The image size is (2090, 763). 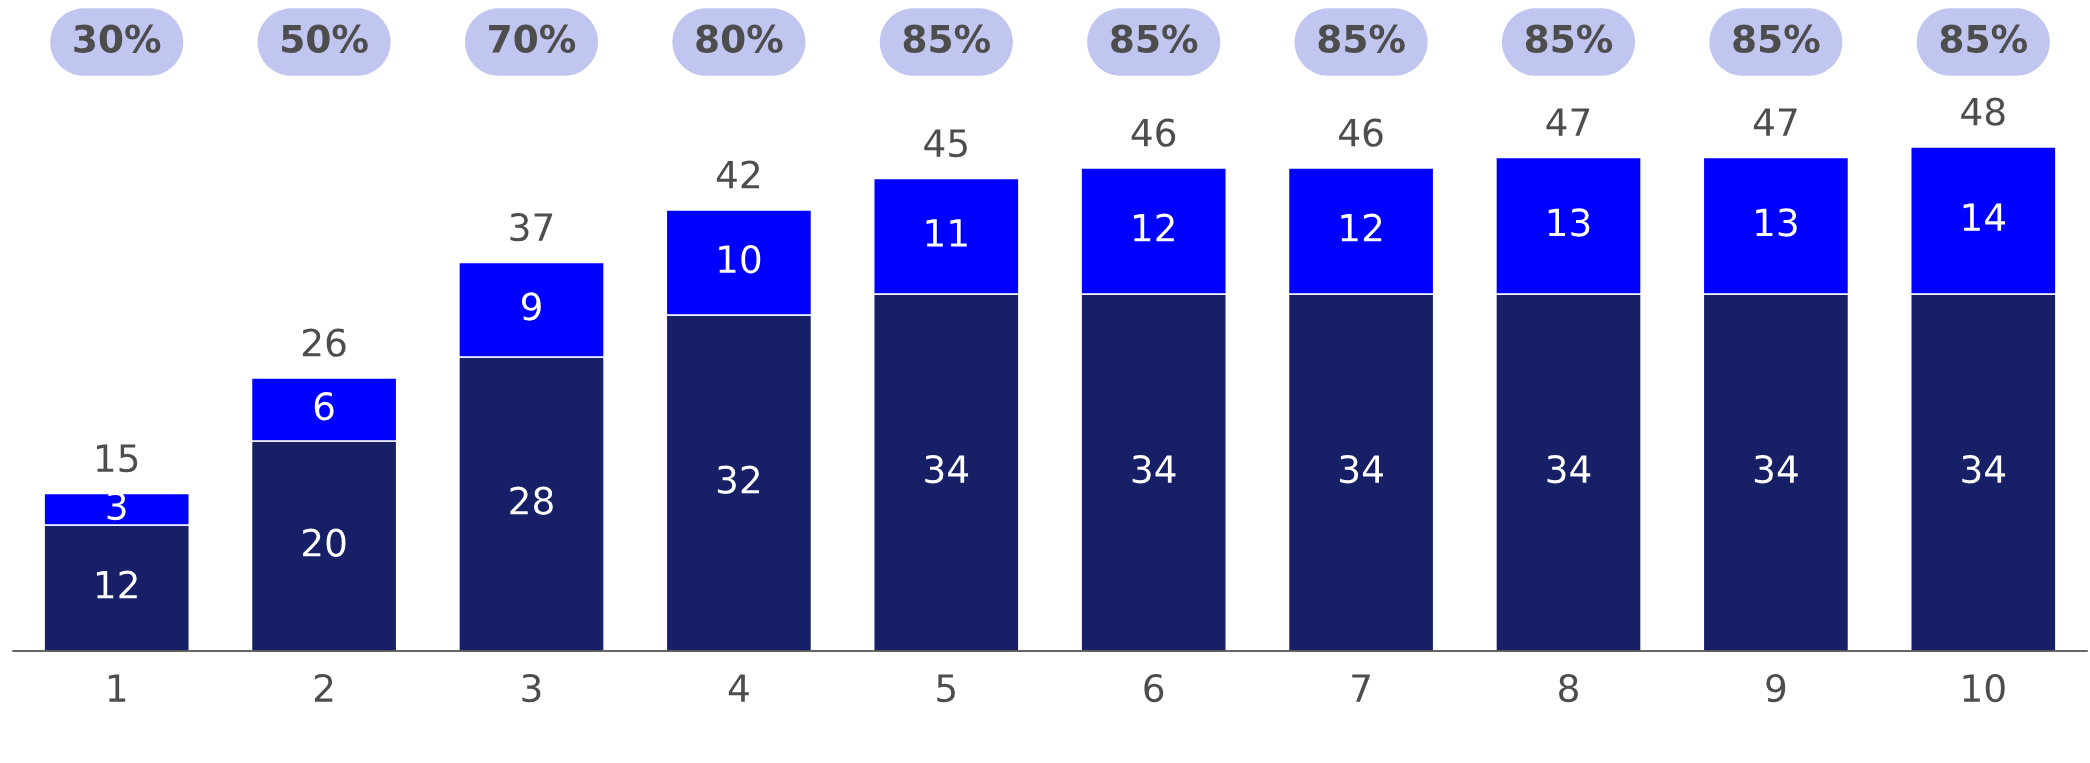 I want to click on total-label: 37, so click(x=531, y=227).